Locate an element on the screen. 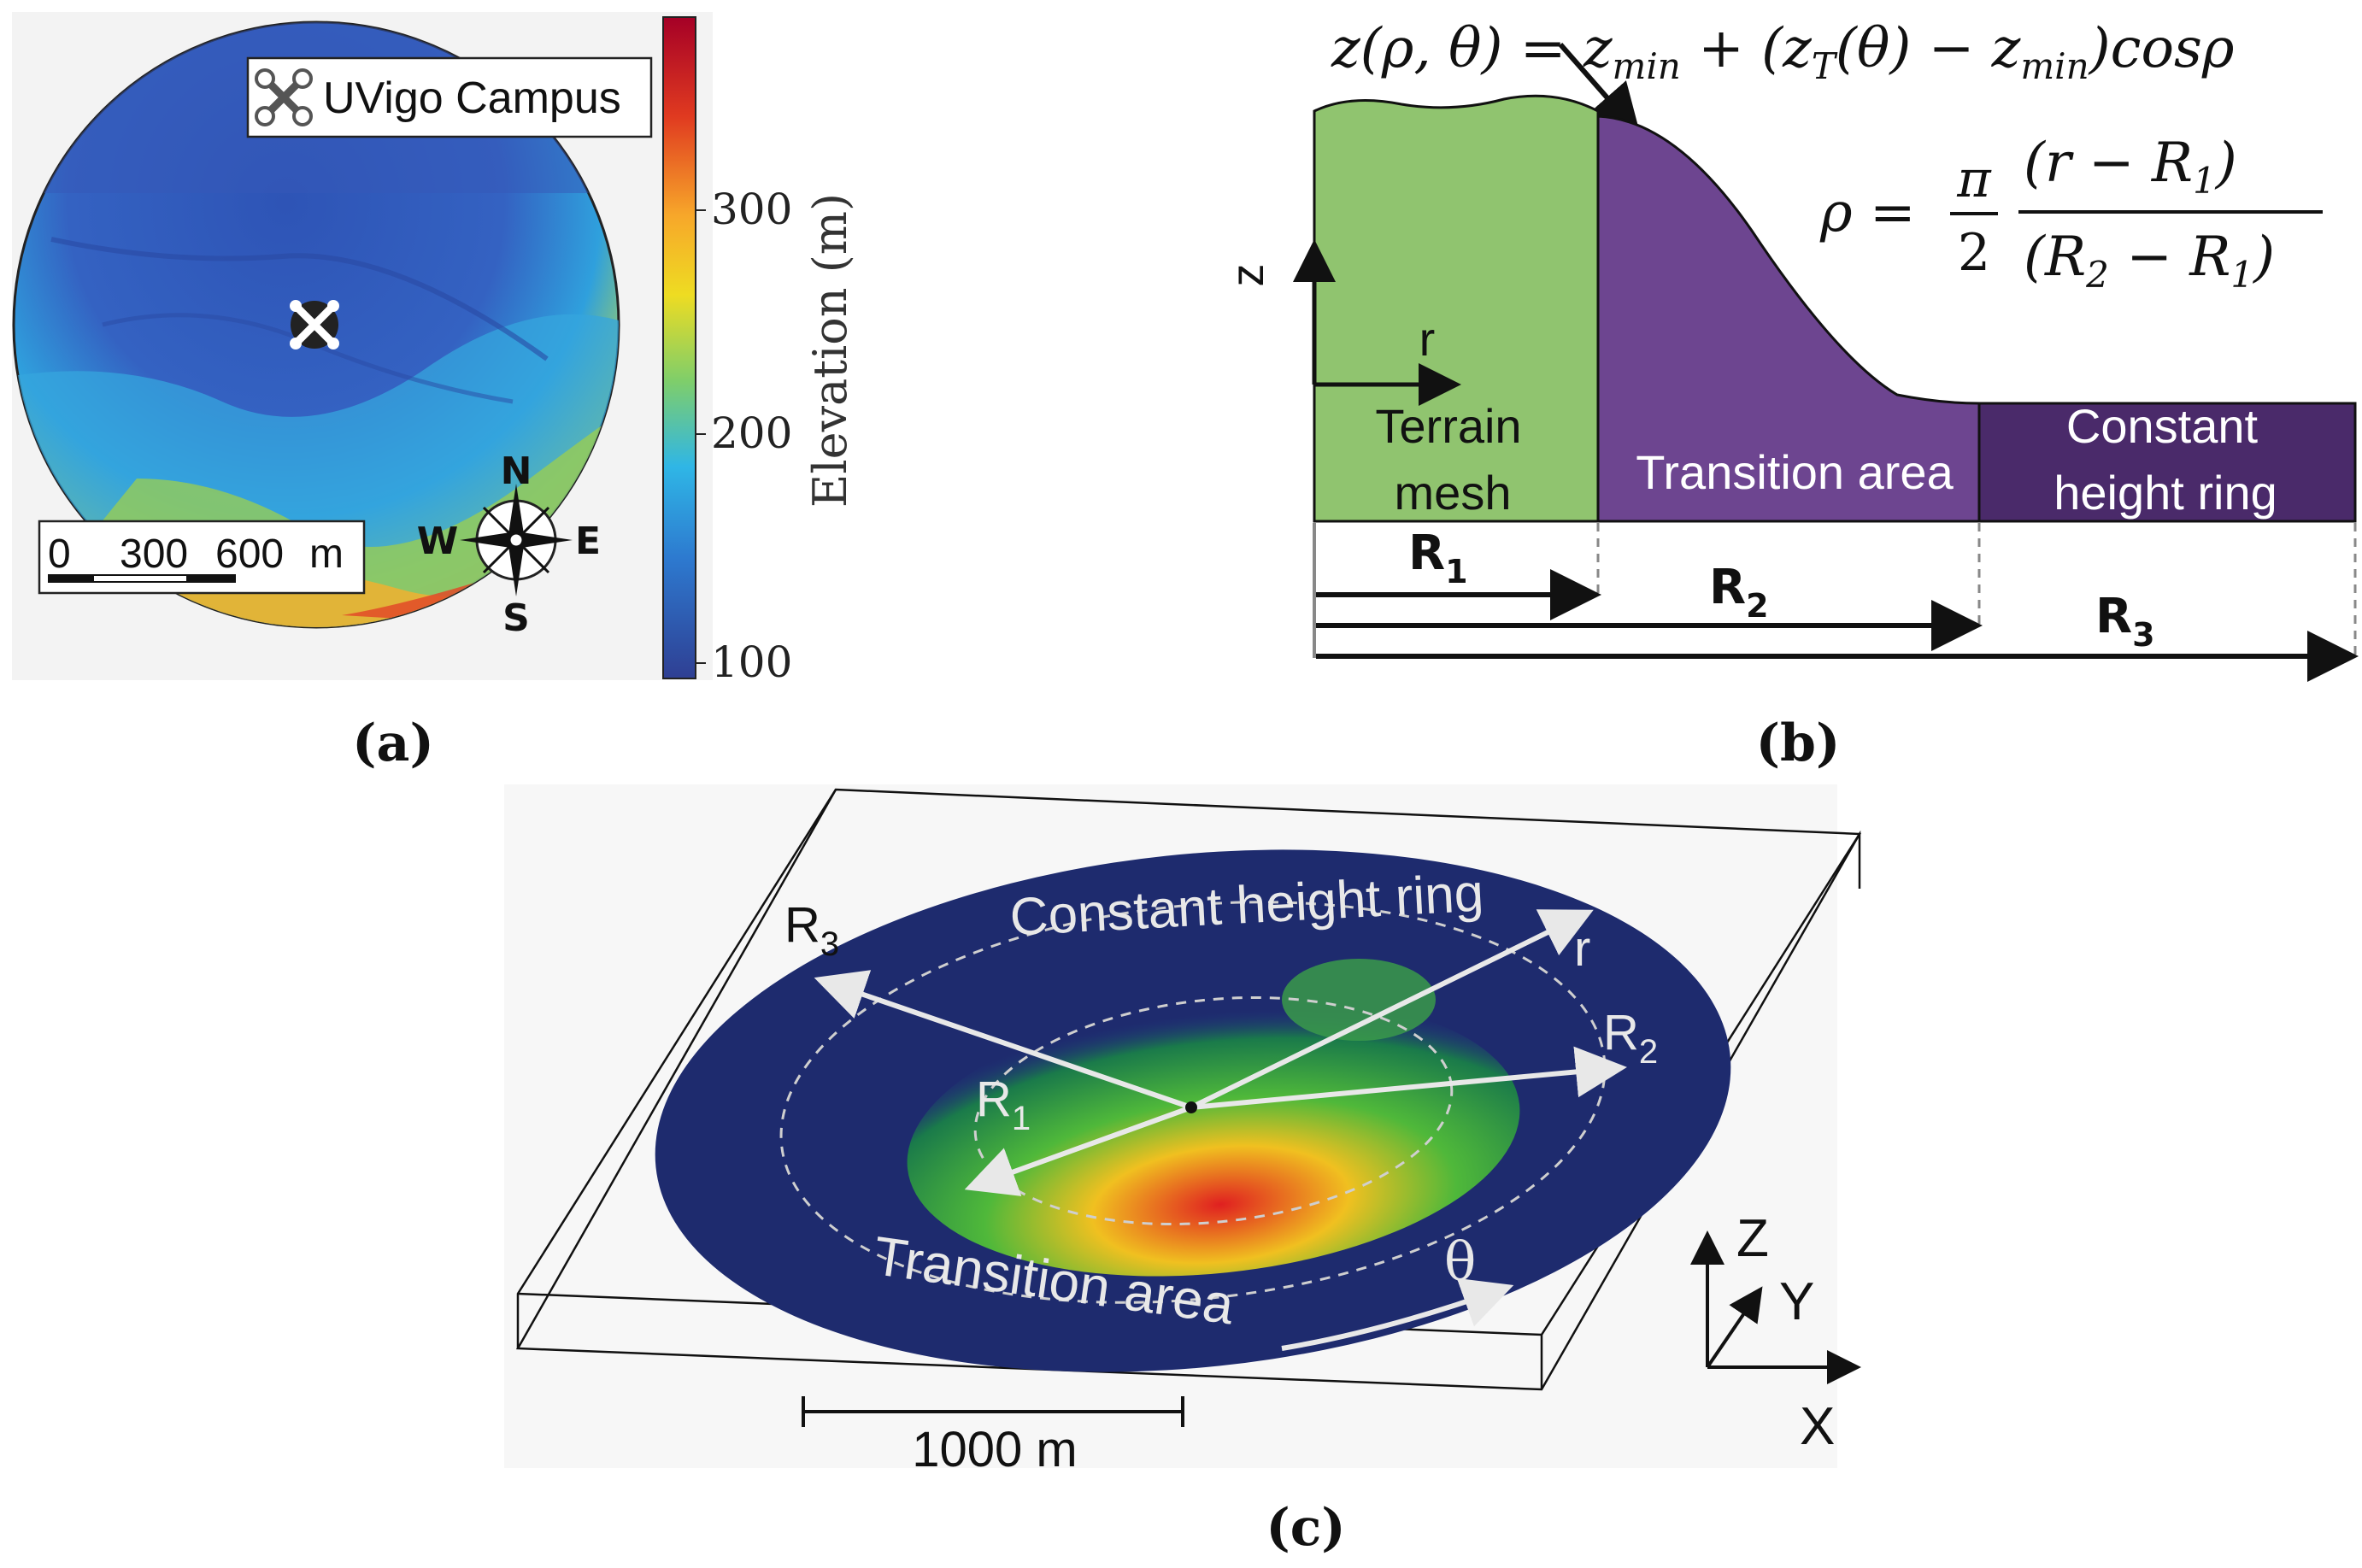 This screenshot has width=2362, height=1568. scale-bar-3d: 1000 m is located at coordinates (993, 1436).